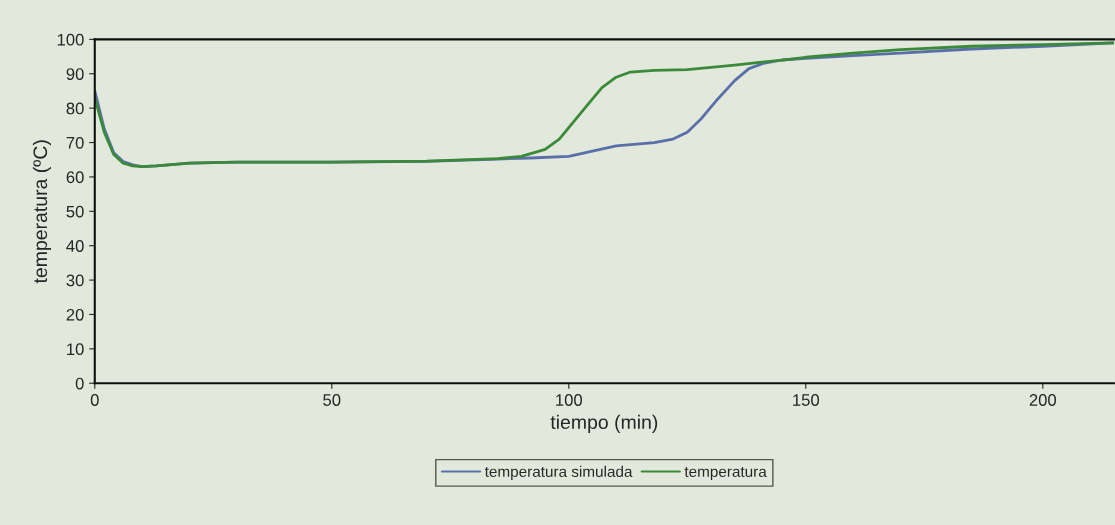  I want to click on x-tick-label: 0, so click(94, 400).